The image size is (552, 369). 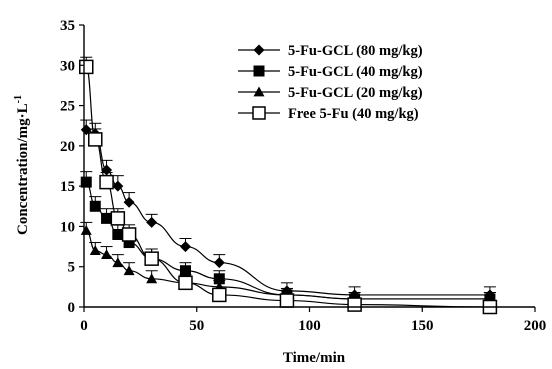 What do you see at coordinates (67, 26) in the screenshot?
I see `y-tick-label: 35` at bounding box center [67, 26].